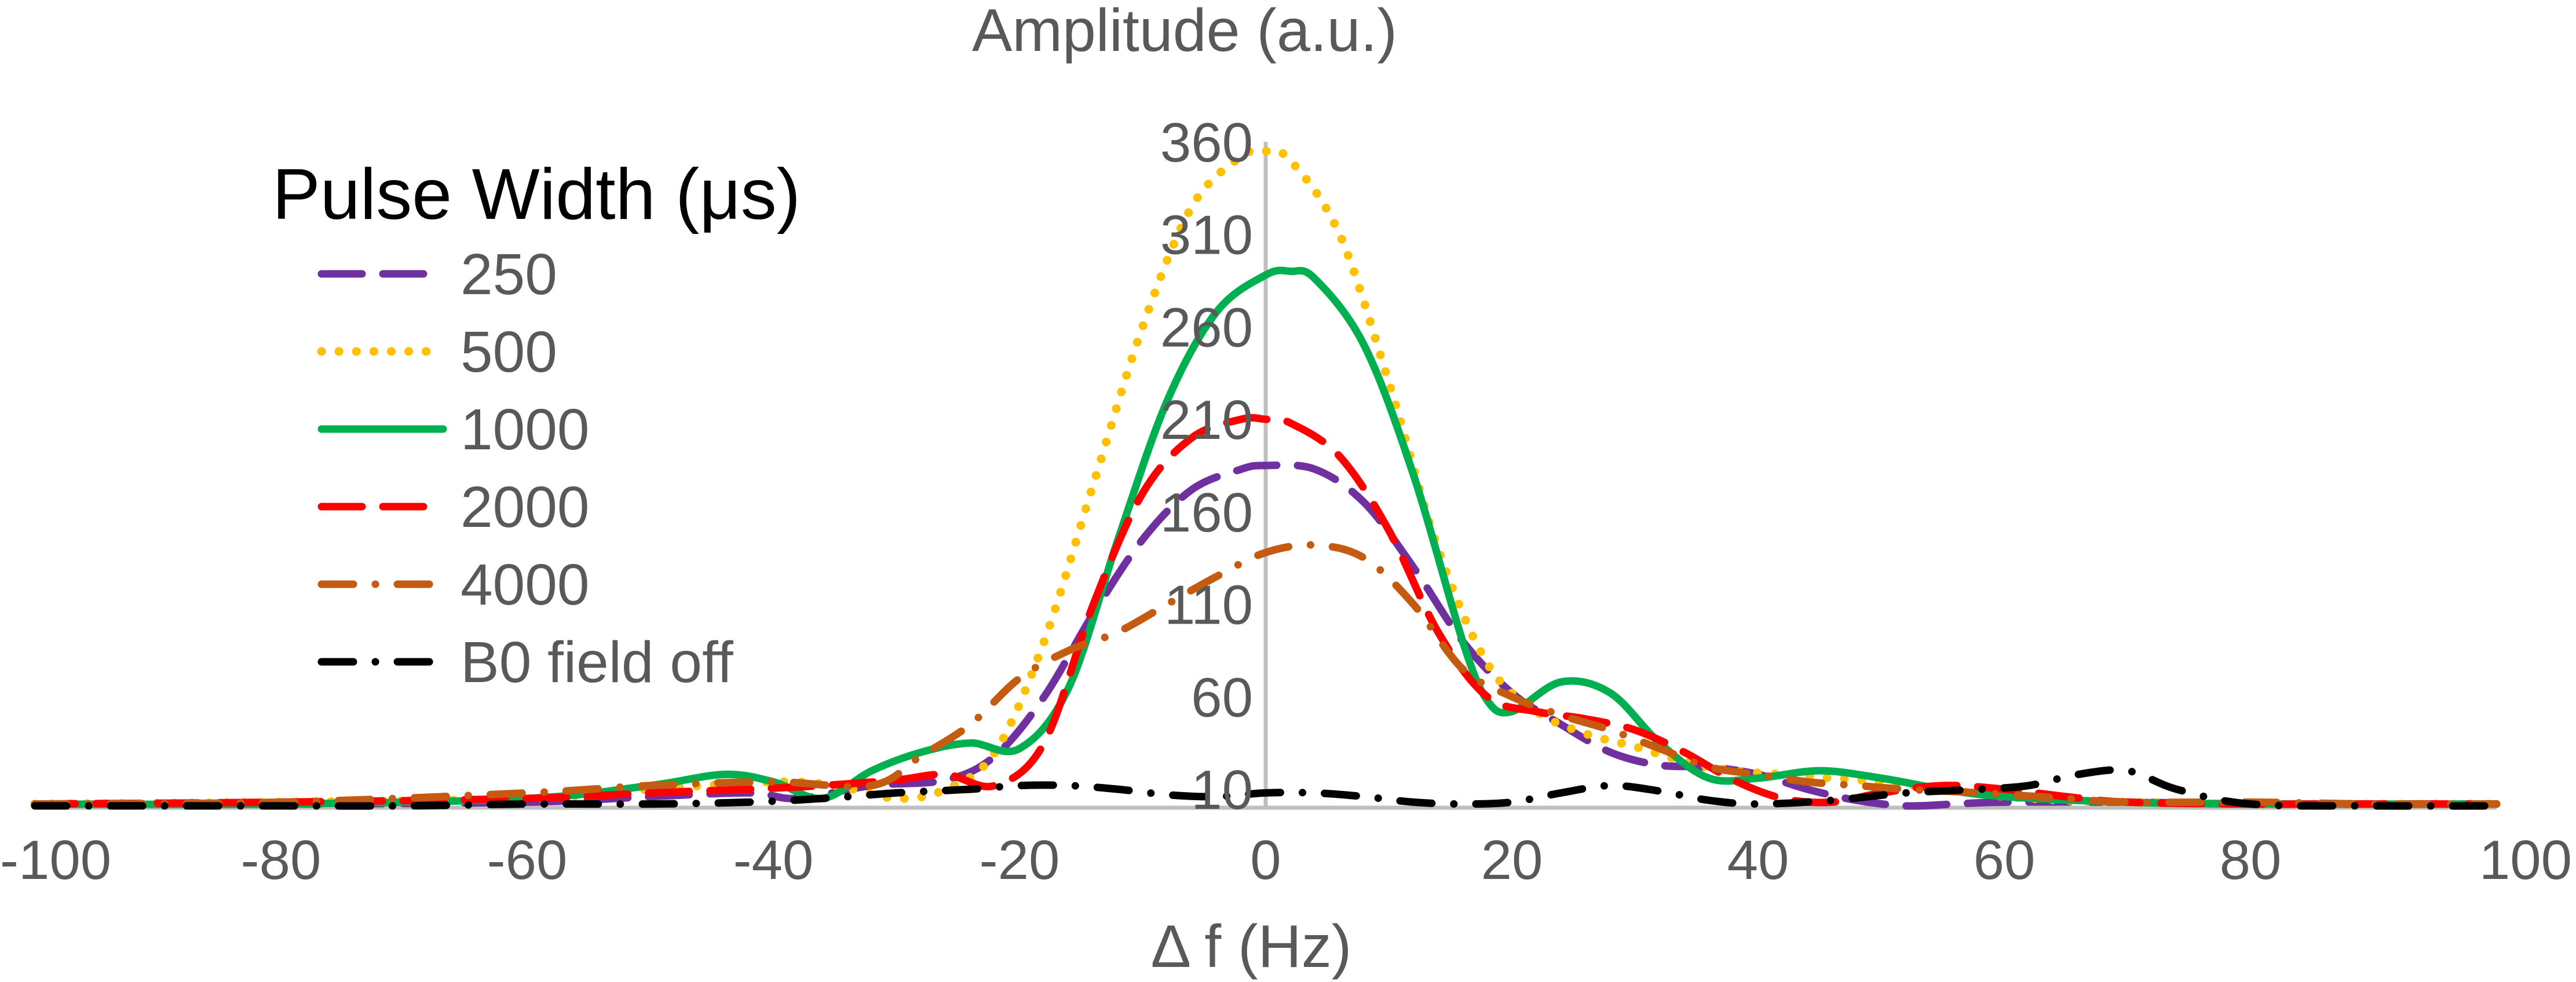 The height and width of the screenshot is (982, 2576). I want to click on legend-label: 500, so click(509, 352).